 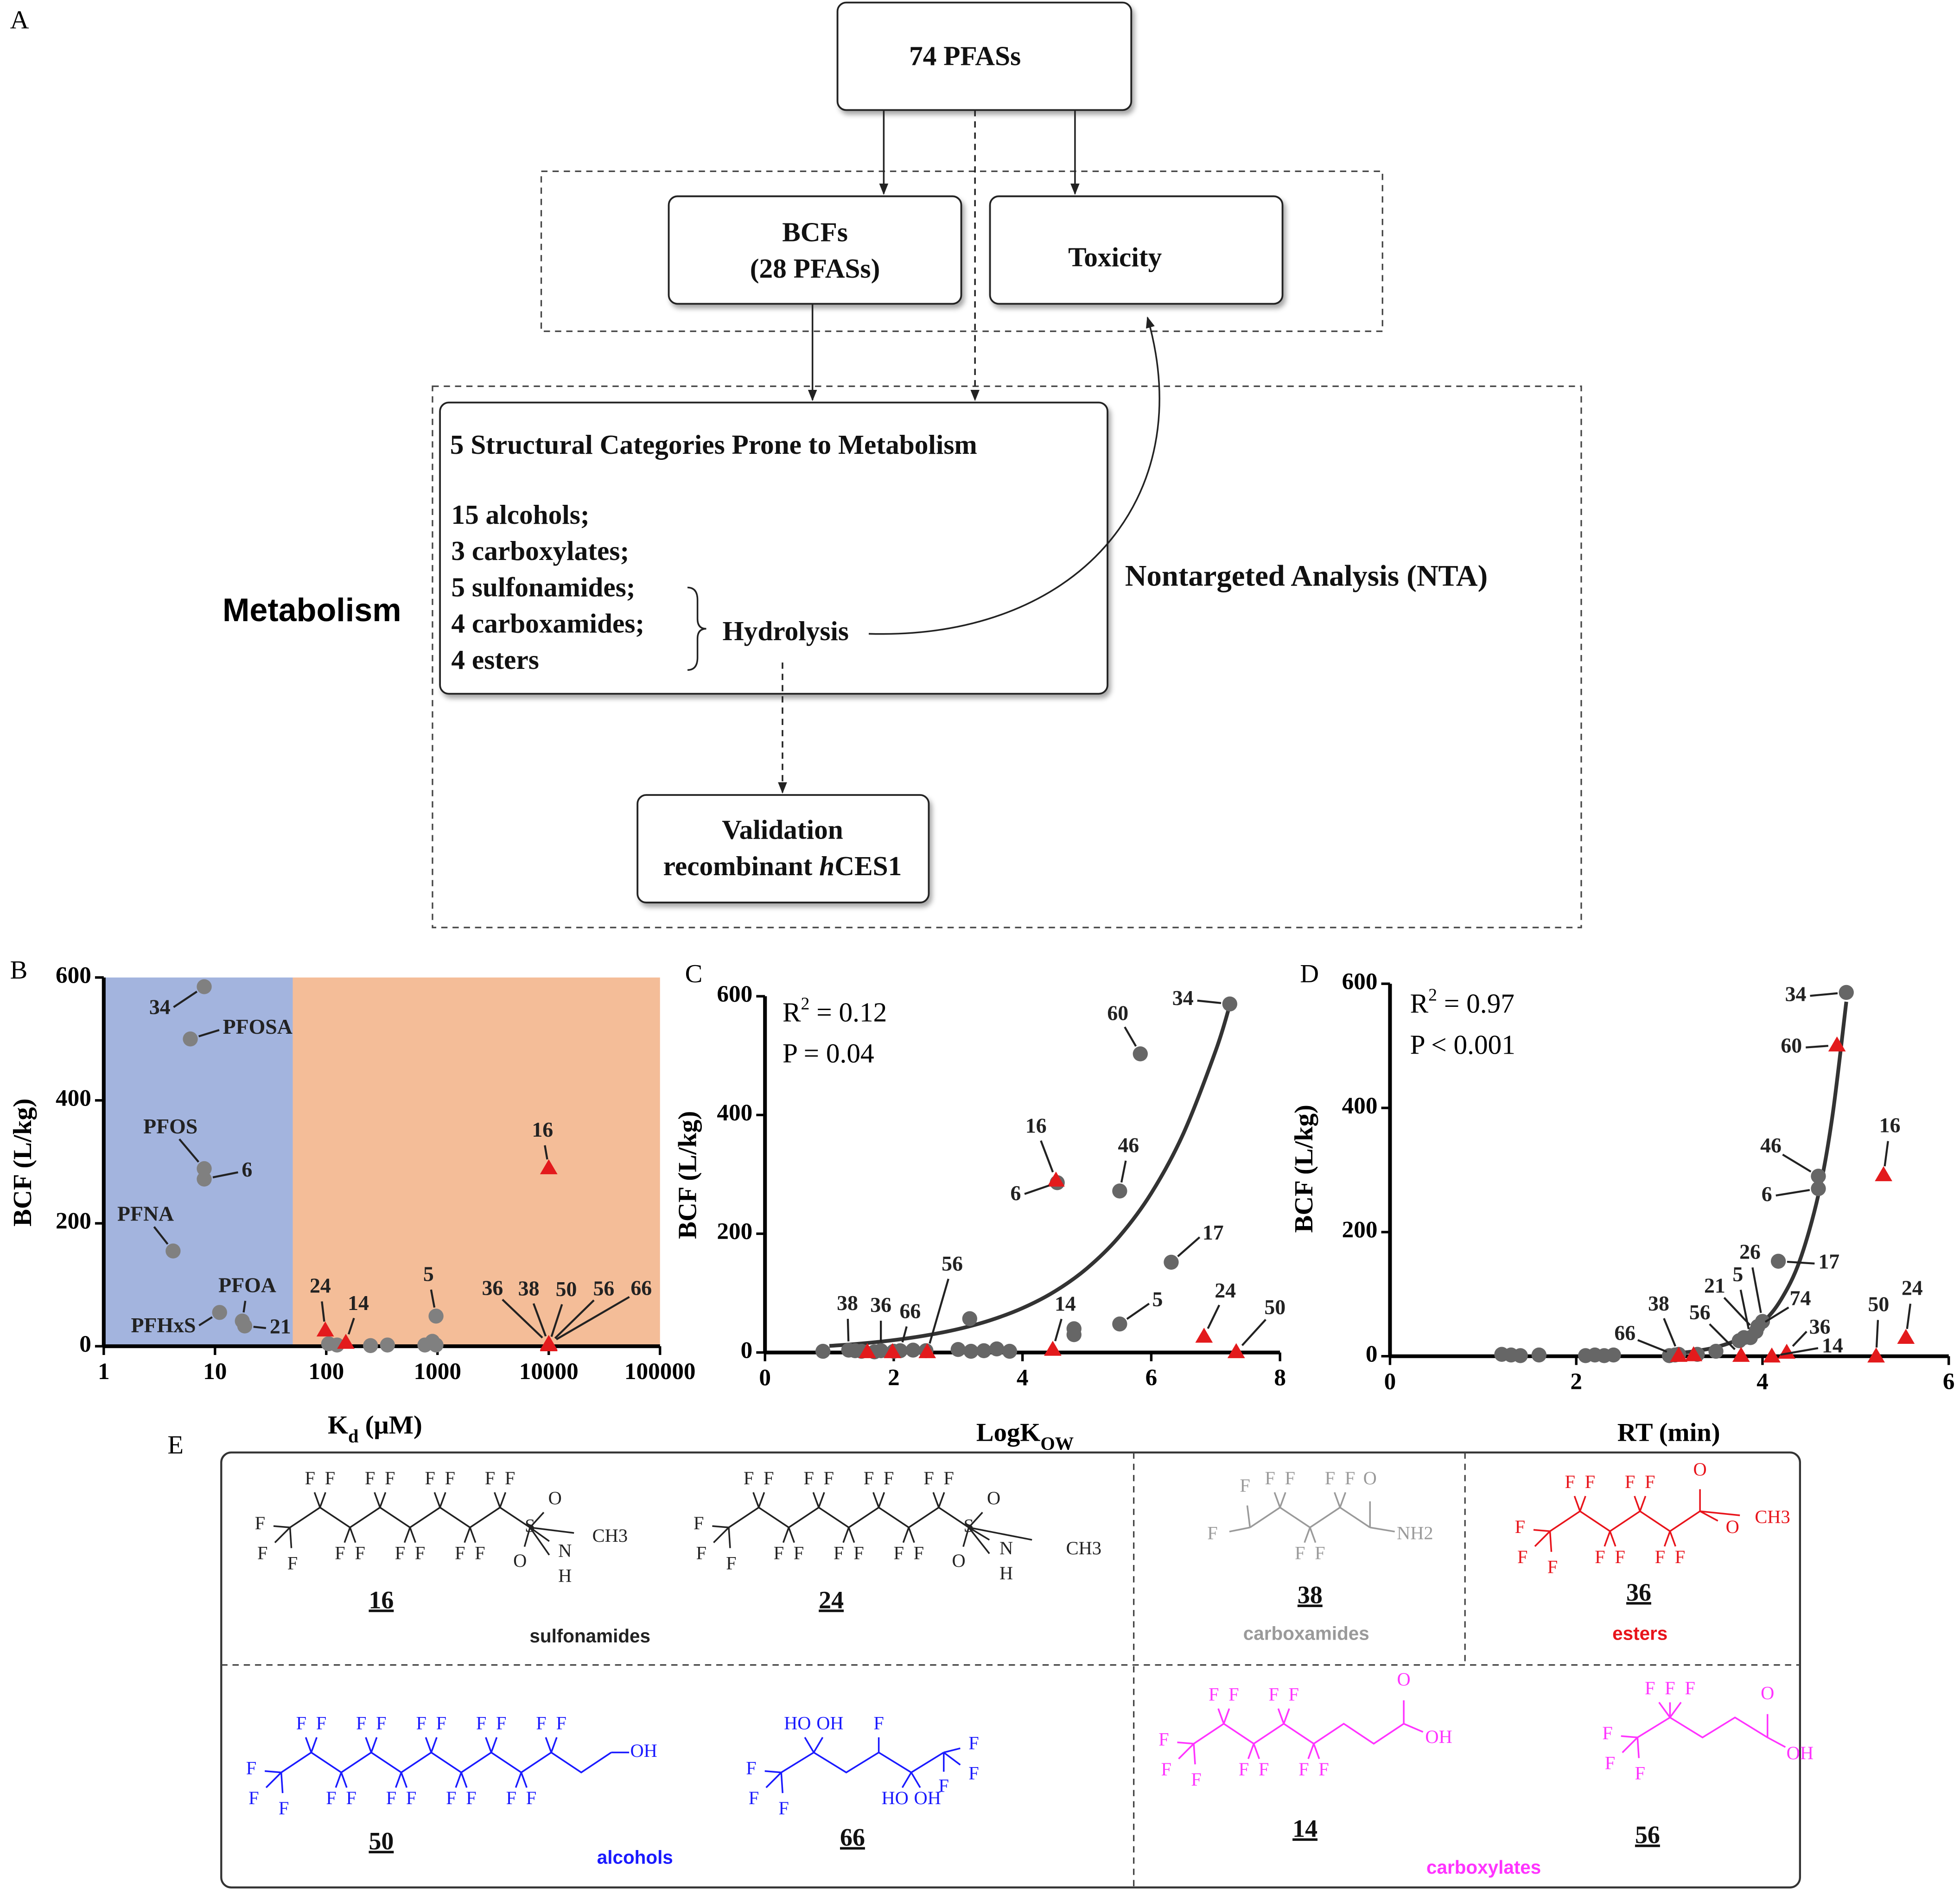 I want to click on x-tick-label: 1000, so click(x=437, y=1371).